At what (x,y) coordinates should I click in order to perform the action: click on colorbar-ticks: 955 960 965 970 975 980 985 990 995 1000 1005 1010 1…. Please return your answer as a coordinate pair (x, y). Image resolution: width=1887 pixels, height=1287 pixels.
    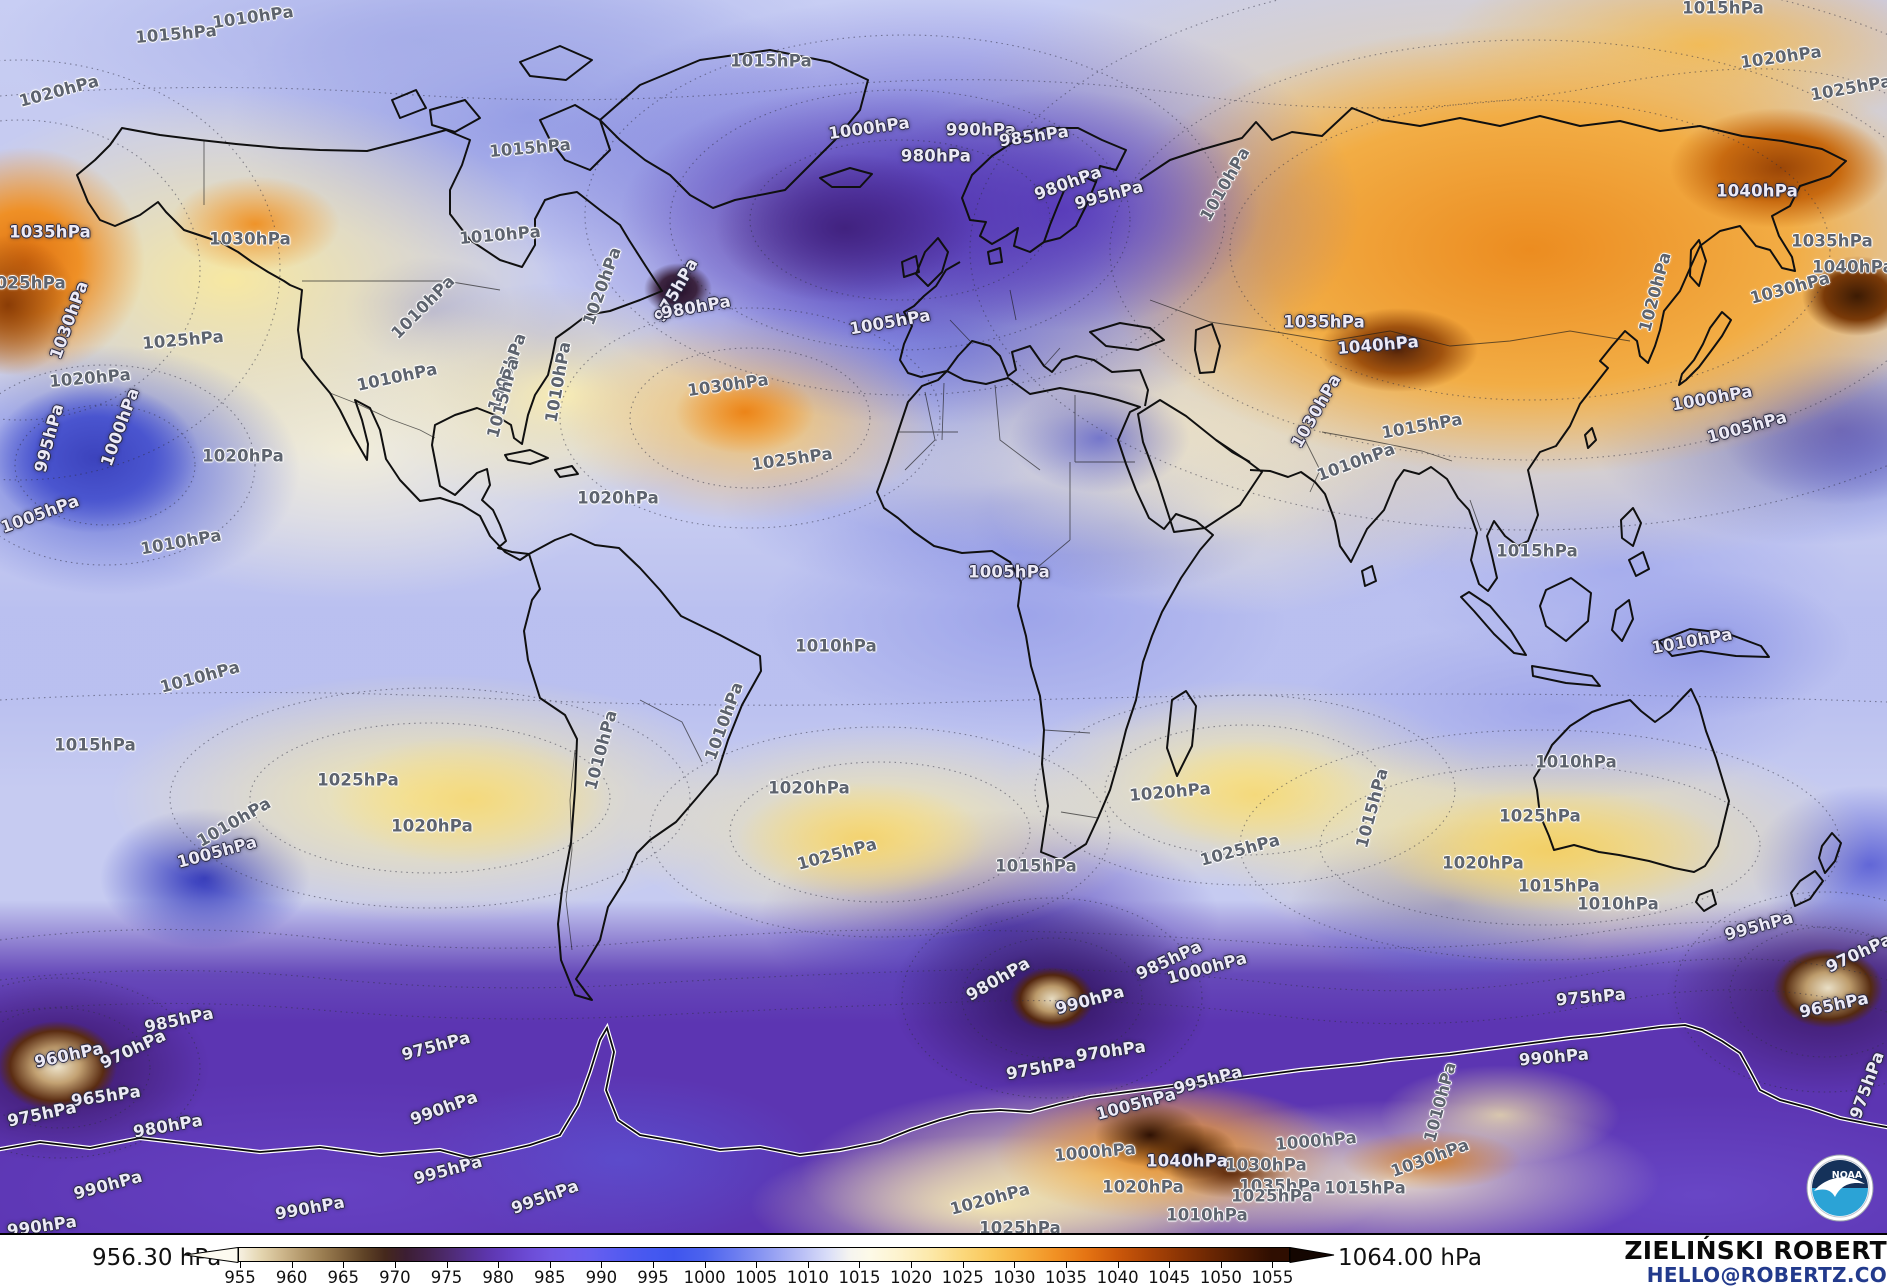
    Looking at the image, I should click on (759, 1274).